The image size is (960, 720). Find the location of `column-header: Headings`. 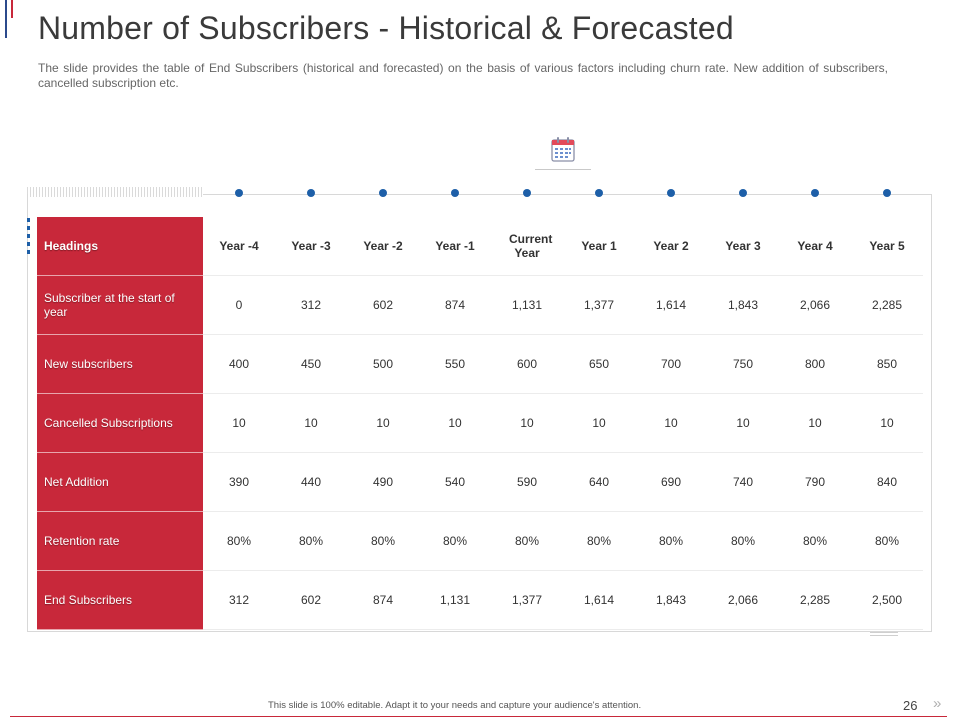

column-header: Headings is located at coordinates (120, 246).